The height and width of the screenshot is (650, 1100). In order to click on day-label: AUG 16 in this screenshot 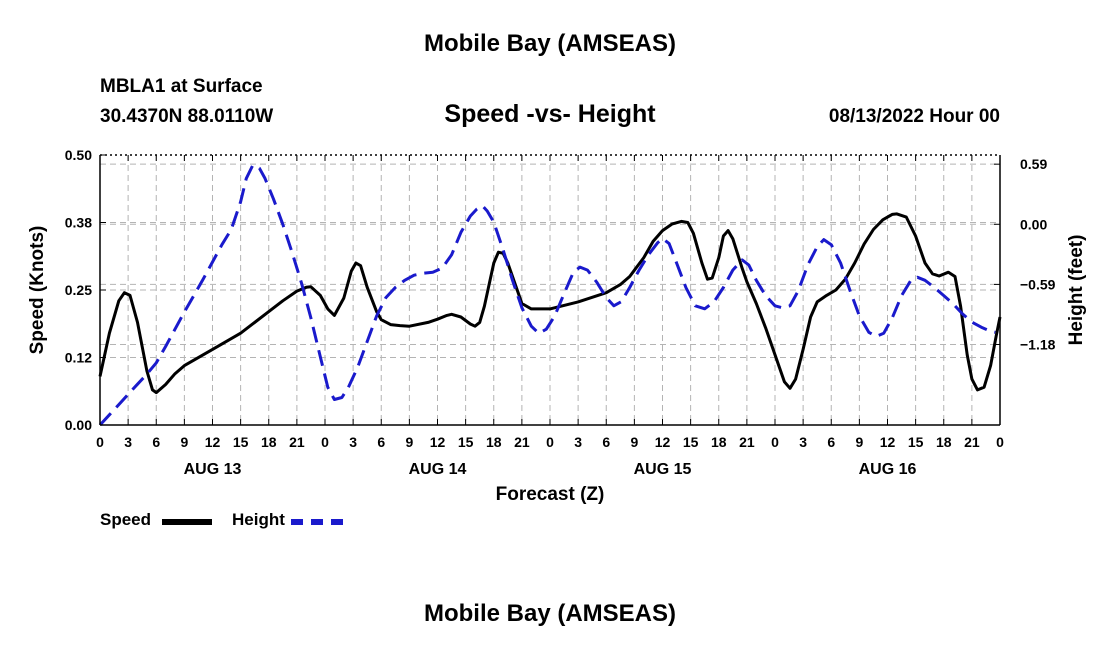, I will do `click(888, 469)`.